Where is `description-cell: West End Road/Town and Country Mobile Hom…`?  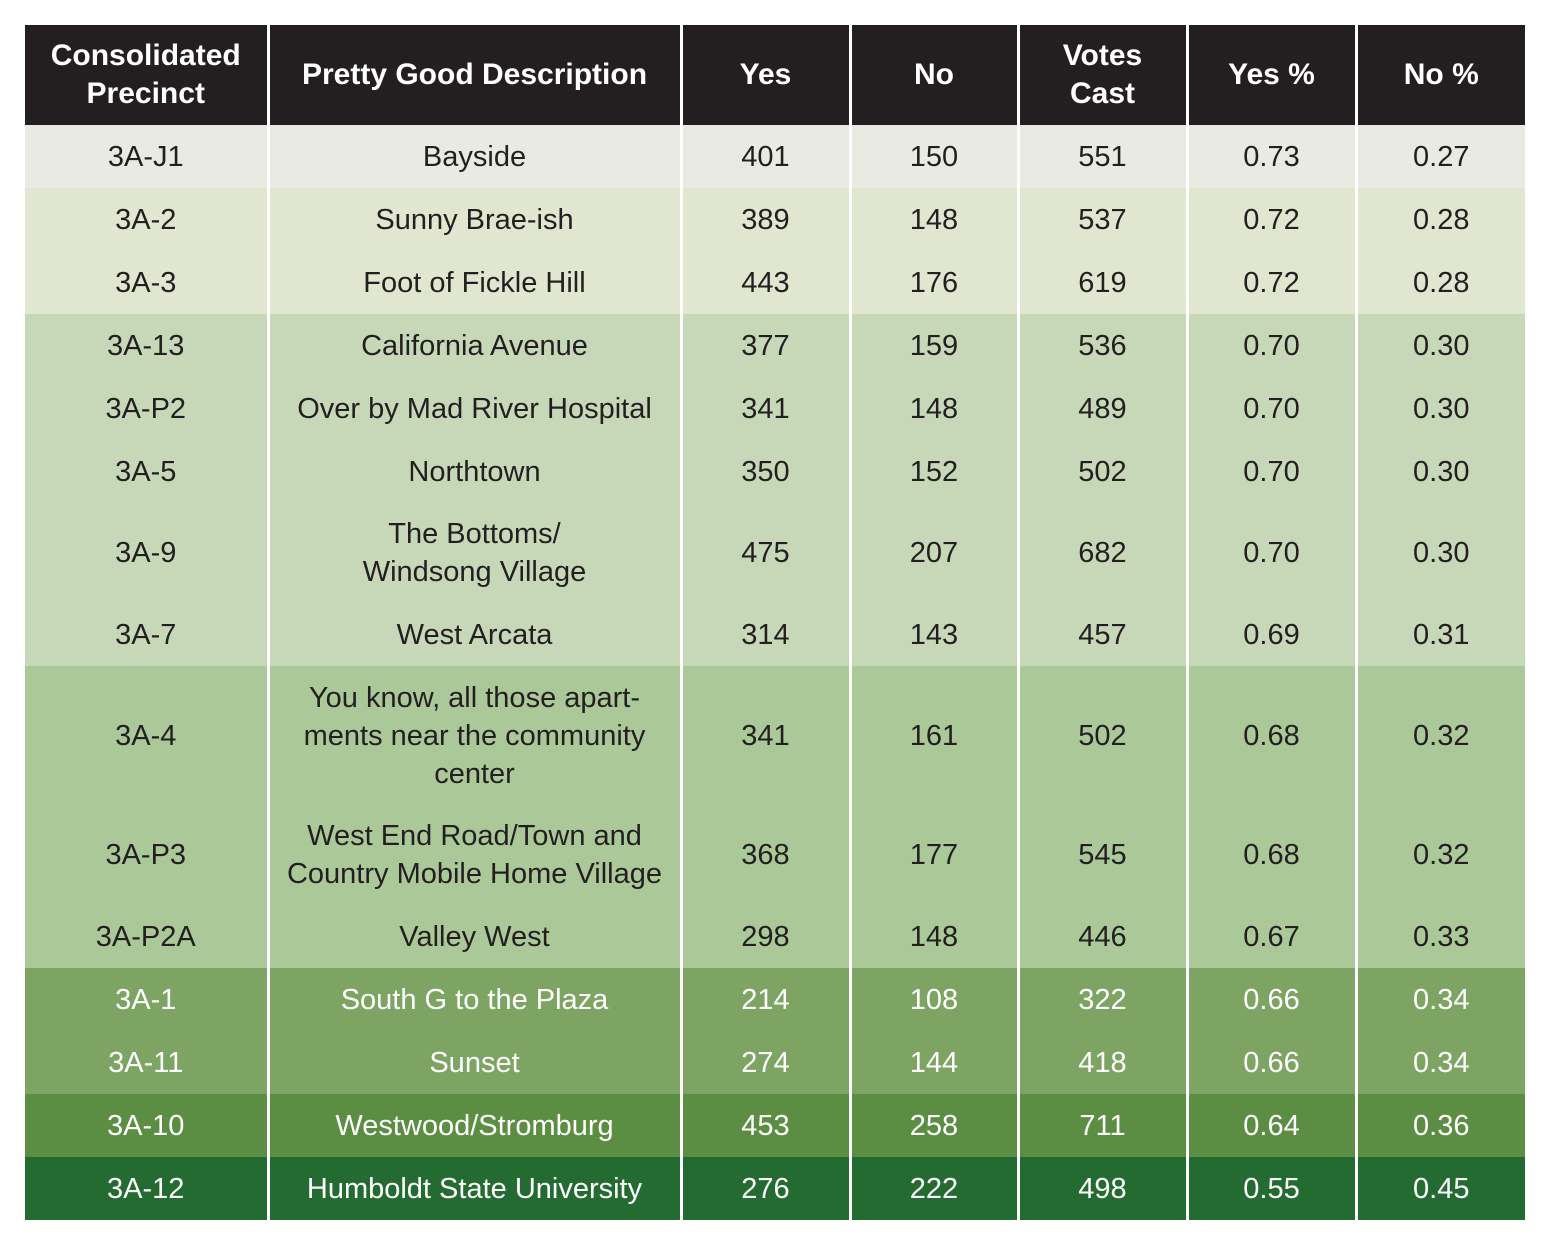
description-cell: West End Road/Town and Country Mobile Hom… is located at coordinates (473, 855).